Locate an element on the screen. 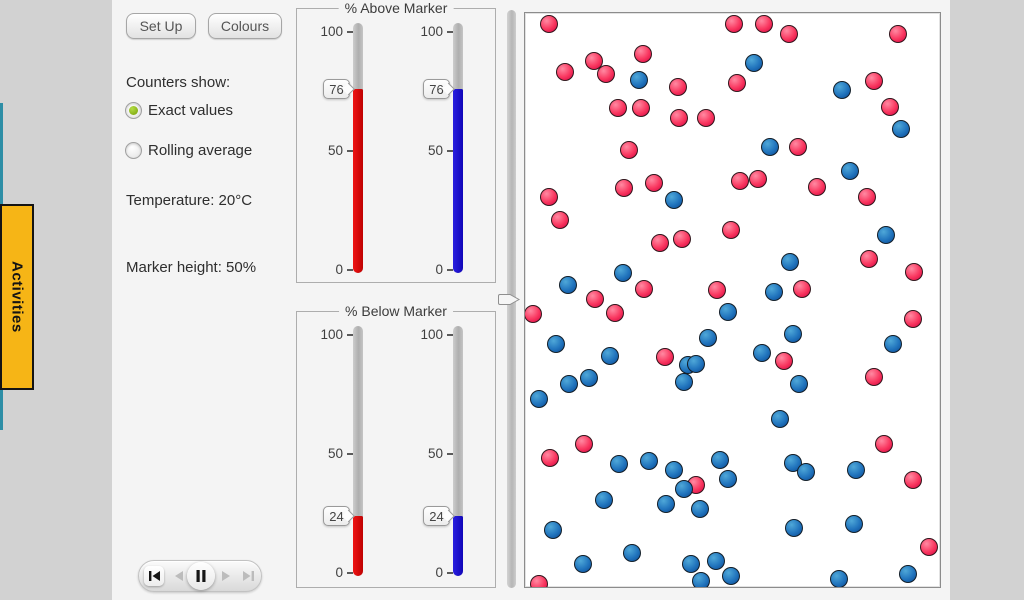  gauge-fill-blue is located at coordinates (458, 545).